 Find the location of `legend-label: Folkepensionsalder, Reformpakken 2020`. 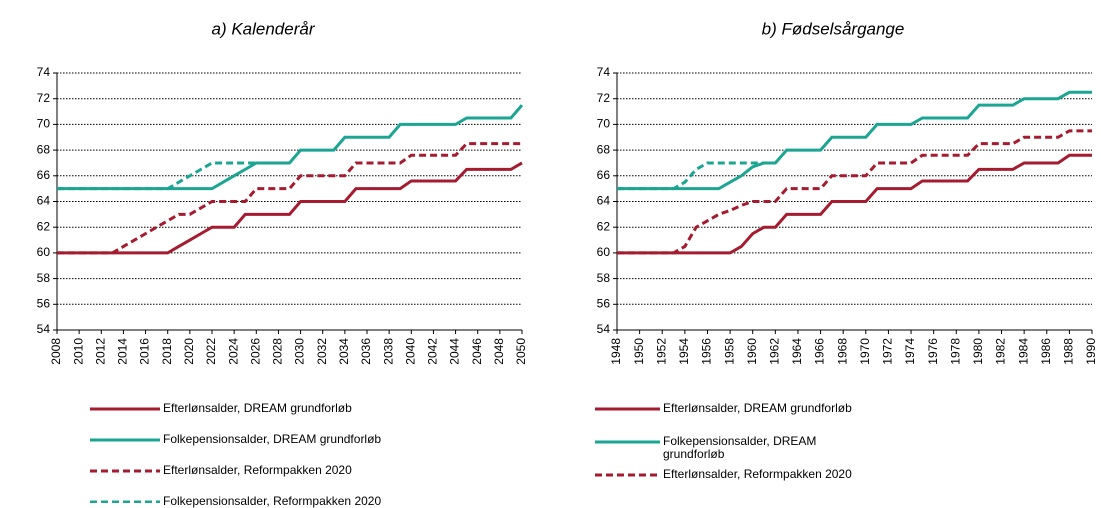

legend-label: Folkepensionsalder, Reformpakken 2020 is located at coordinates (272, 501).